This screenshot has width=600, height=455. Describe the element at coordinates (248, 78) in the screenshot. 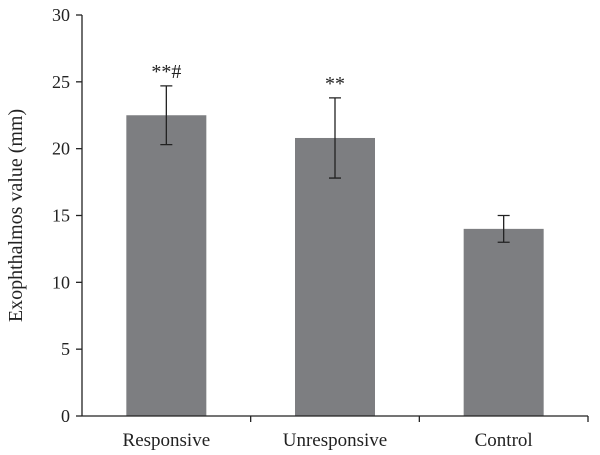

I see `annotations-group: **# **` at that location.